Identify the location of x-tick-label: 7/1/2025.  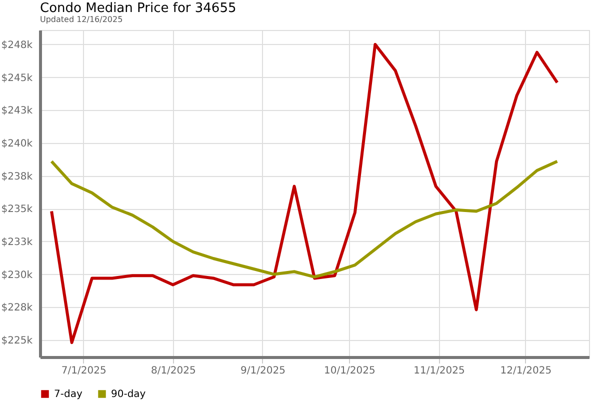
(83, 371).